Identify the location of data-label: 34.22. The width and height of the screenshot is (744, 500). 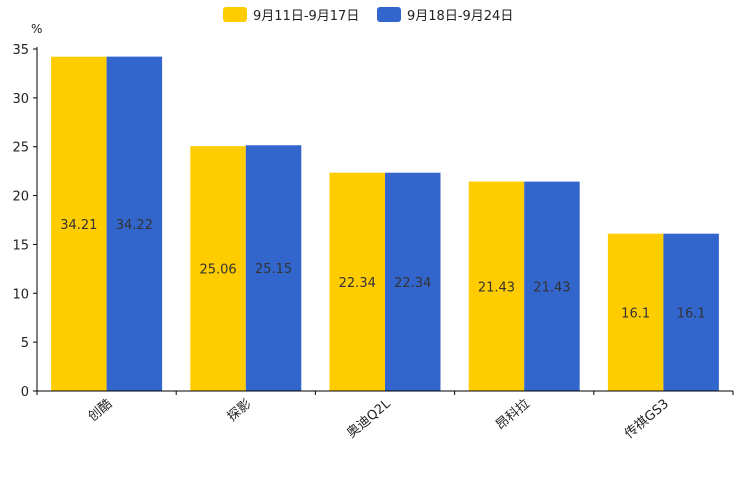
(134, 225).